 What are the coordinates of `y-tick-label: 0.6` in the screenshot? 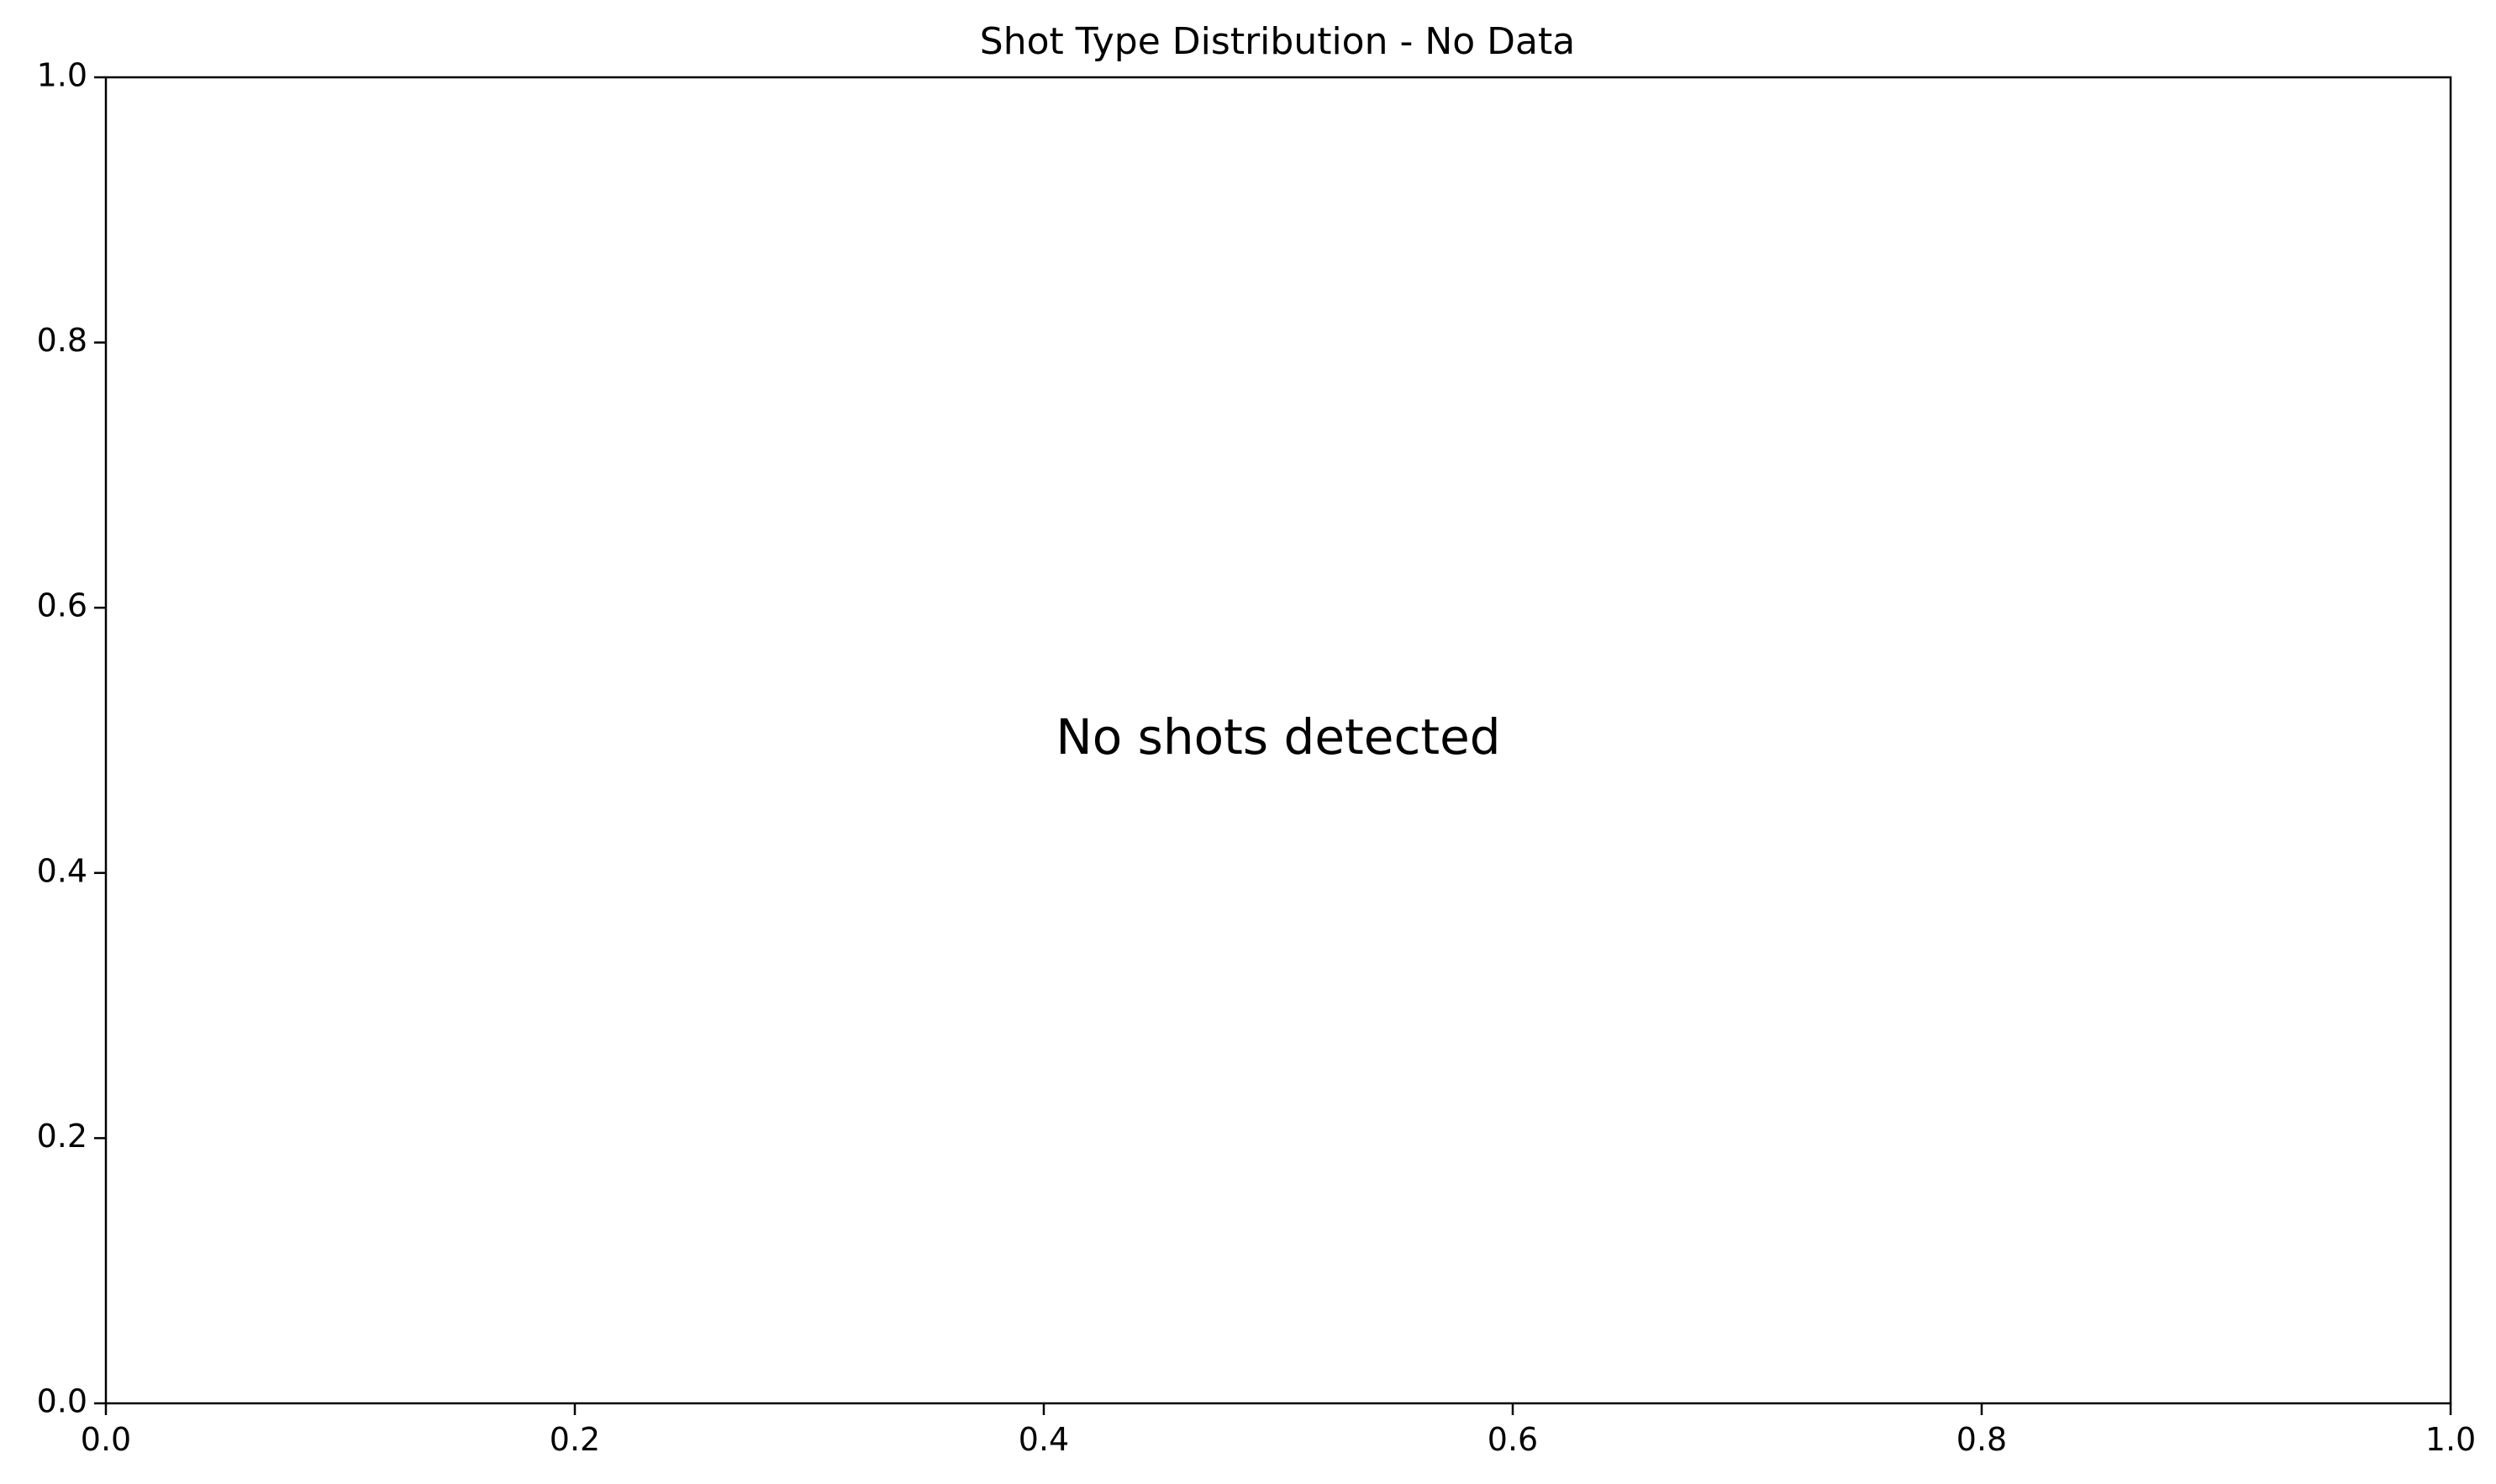 It's located at (62, 606).